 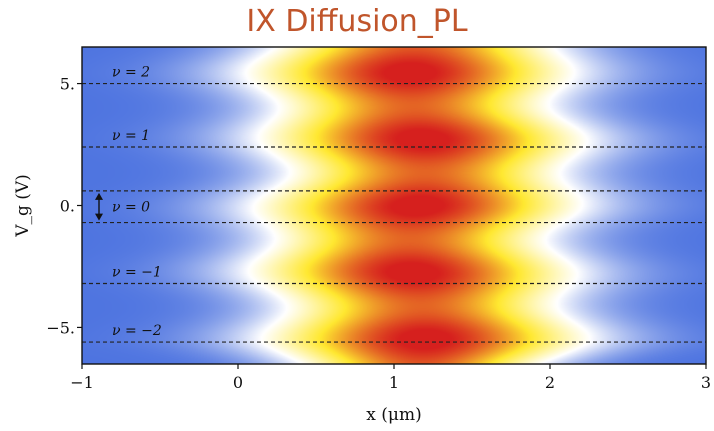 I want to click on x-axis-label: x (μm), so click(x=393, y=415).